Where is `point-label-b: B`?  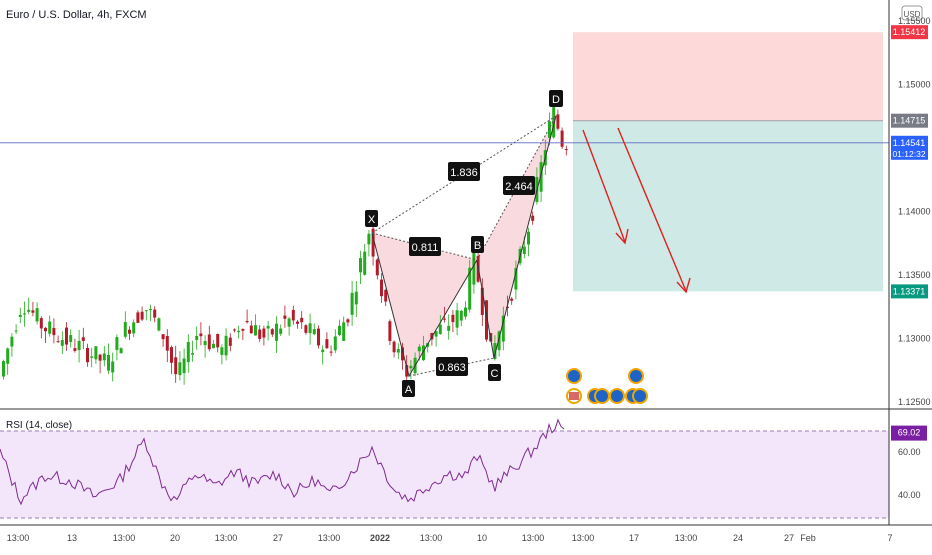
point-label-b: B is located at coordinates (477, 244).